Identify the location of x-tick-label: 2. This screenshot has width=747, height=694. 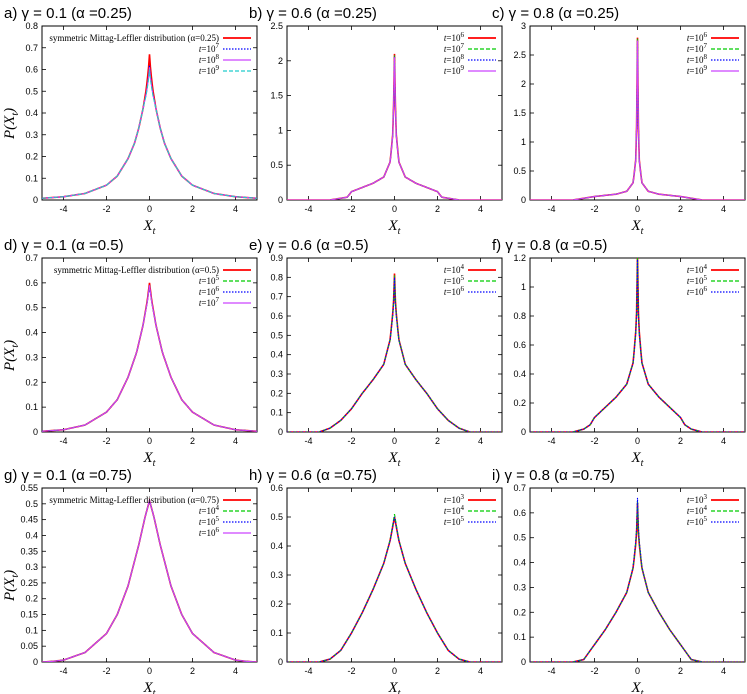
(437, 671).